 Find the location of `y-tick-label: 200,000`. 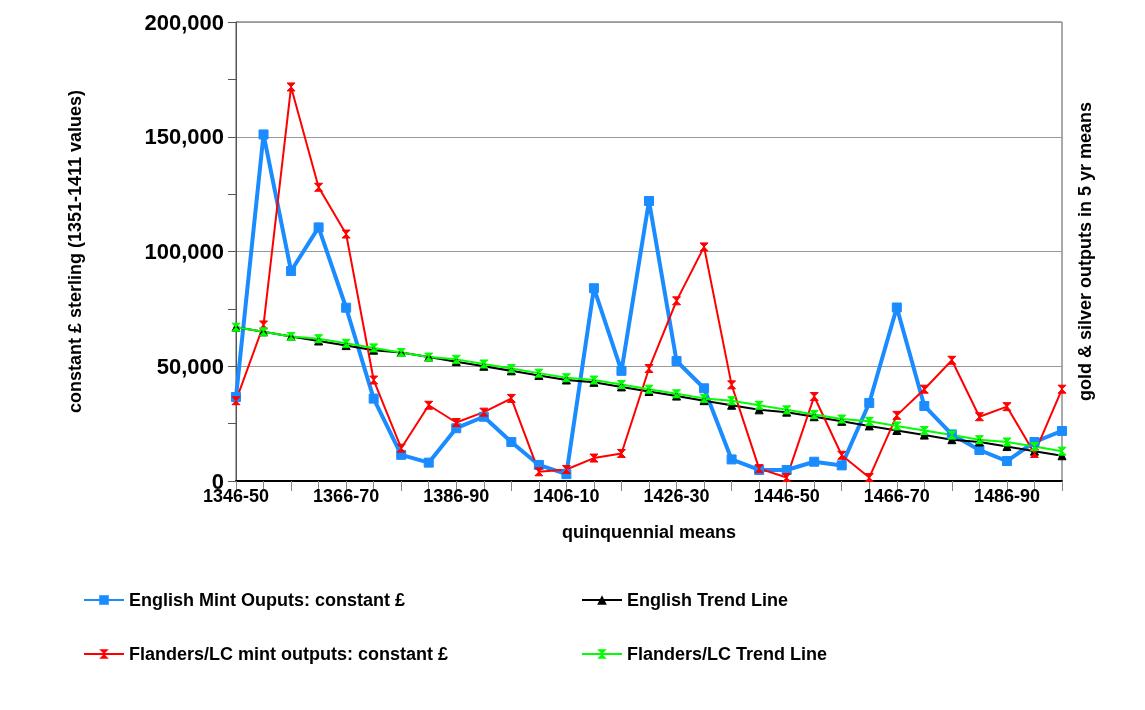

y-tick-label: 200,000 is located at coordinates (184, 22).